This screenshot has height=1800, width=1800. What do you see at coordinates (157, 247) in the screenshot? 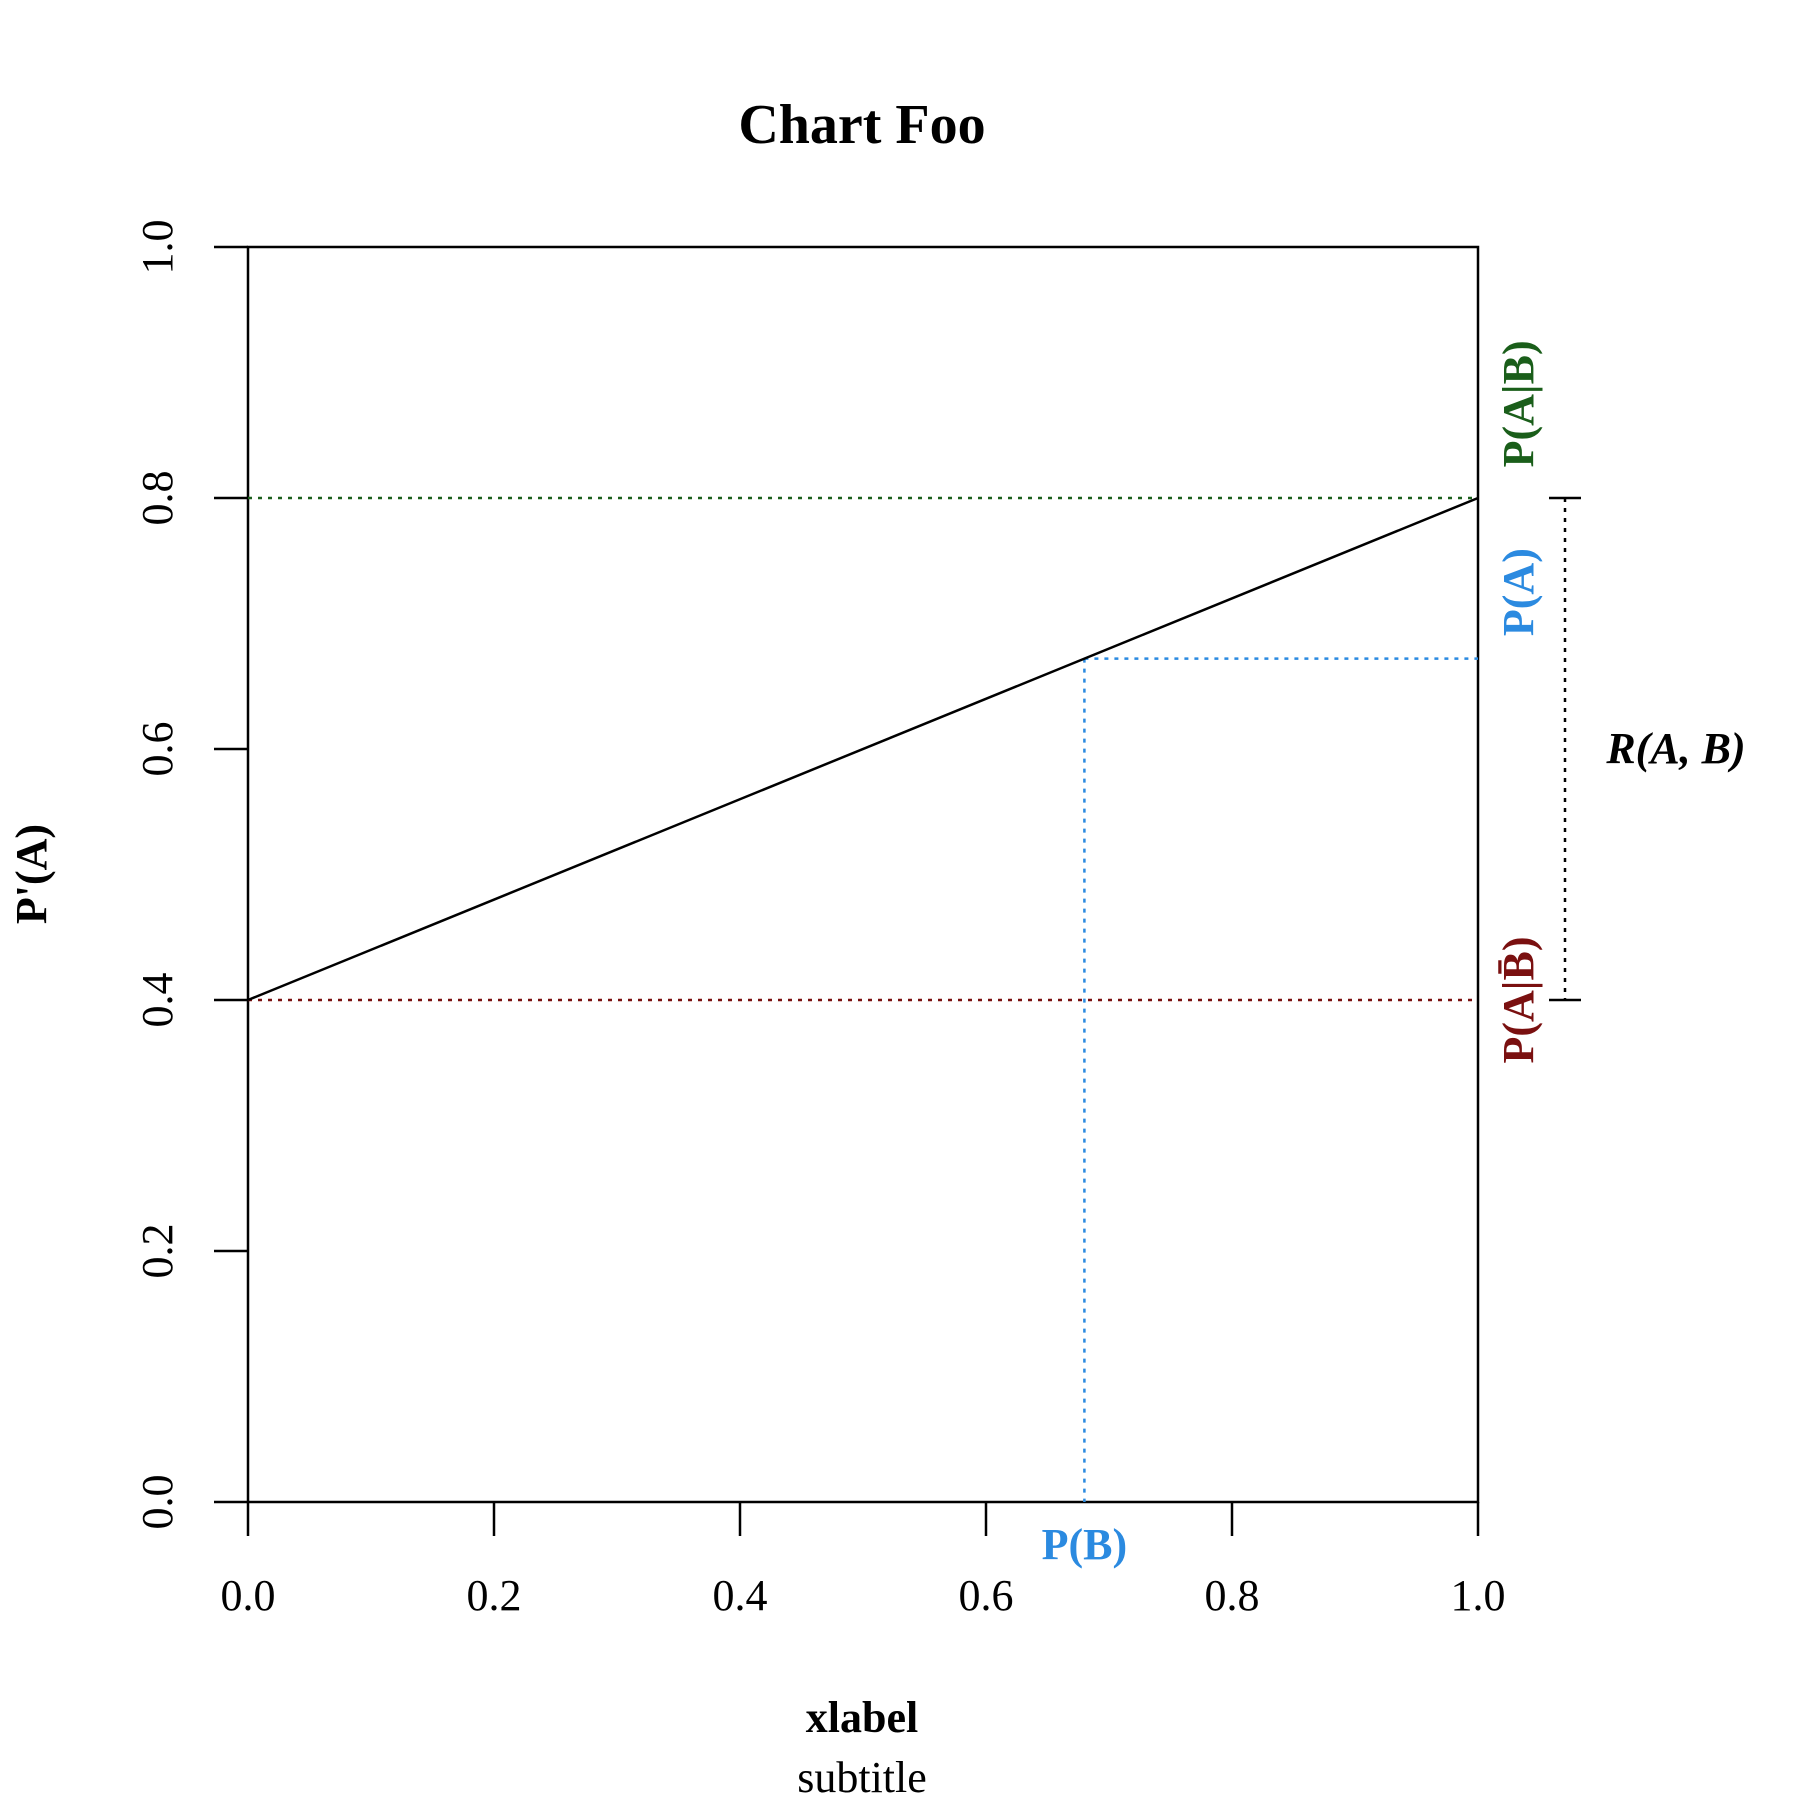
I see `y-tick-label: 1.0` at bounding box center [157, 247].